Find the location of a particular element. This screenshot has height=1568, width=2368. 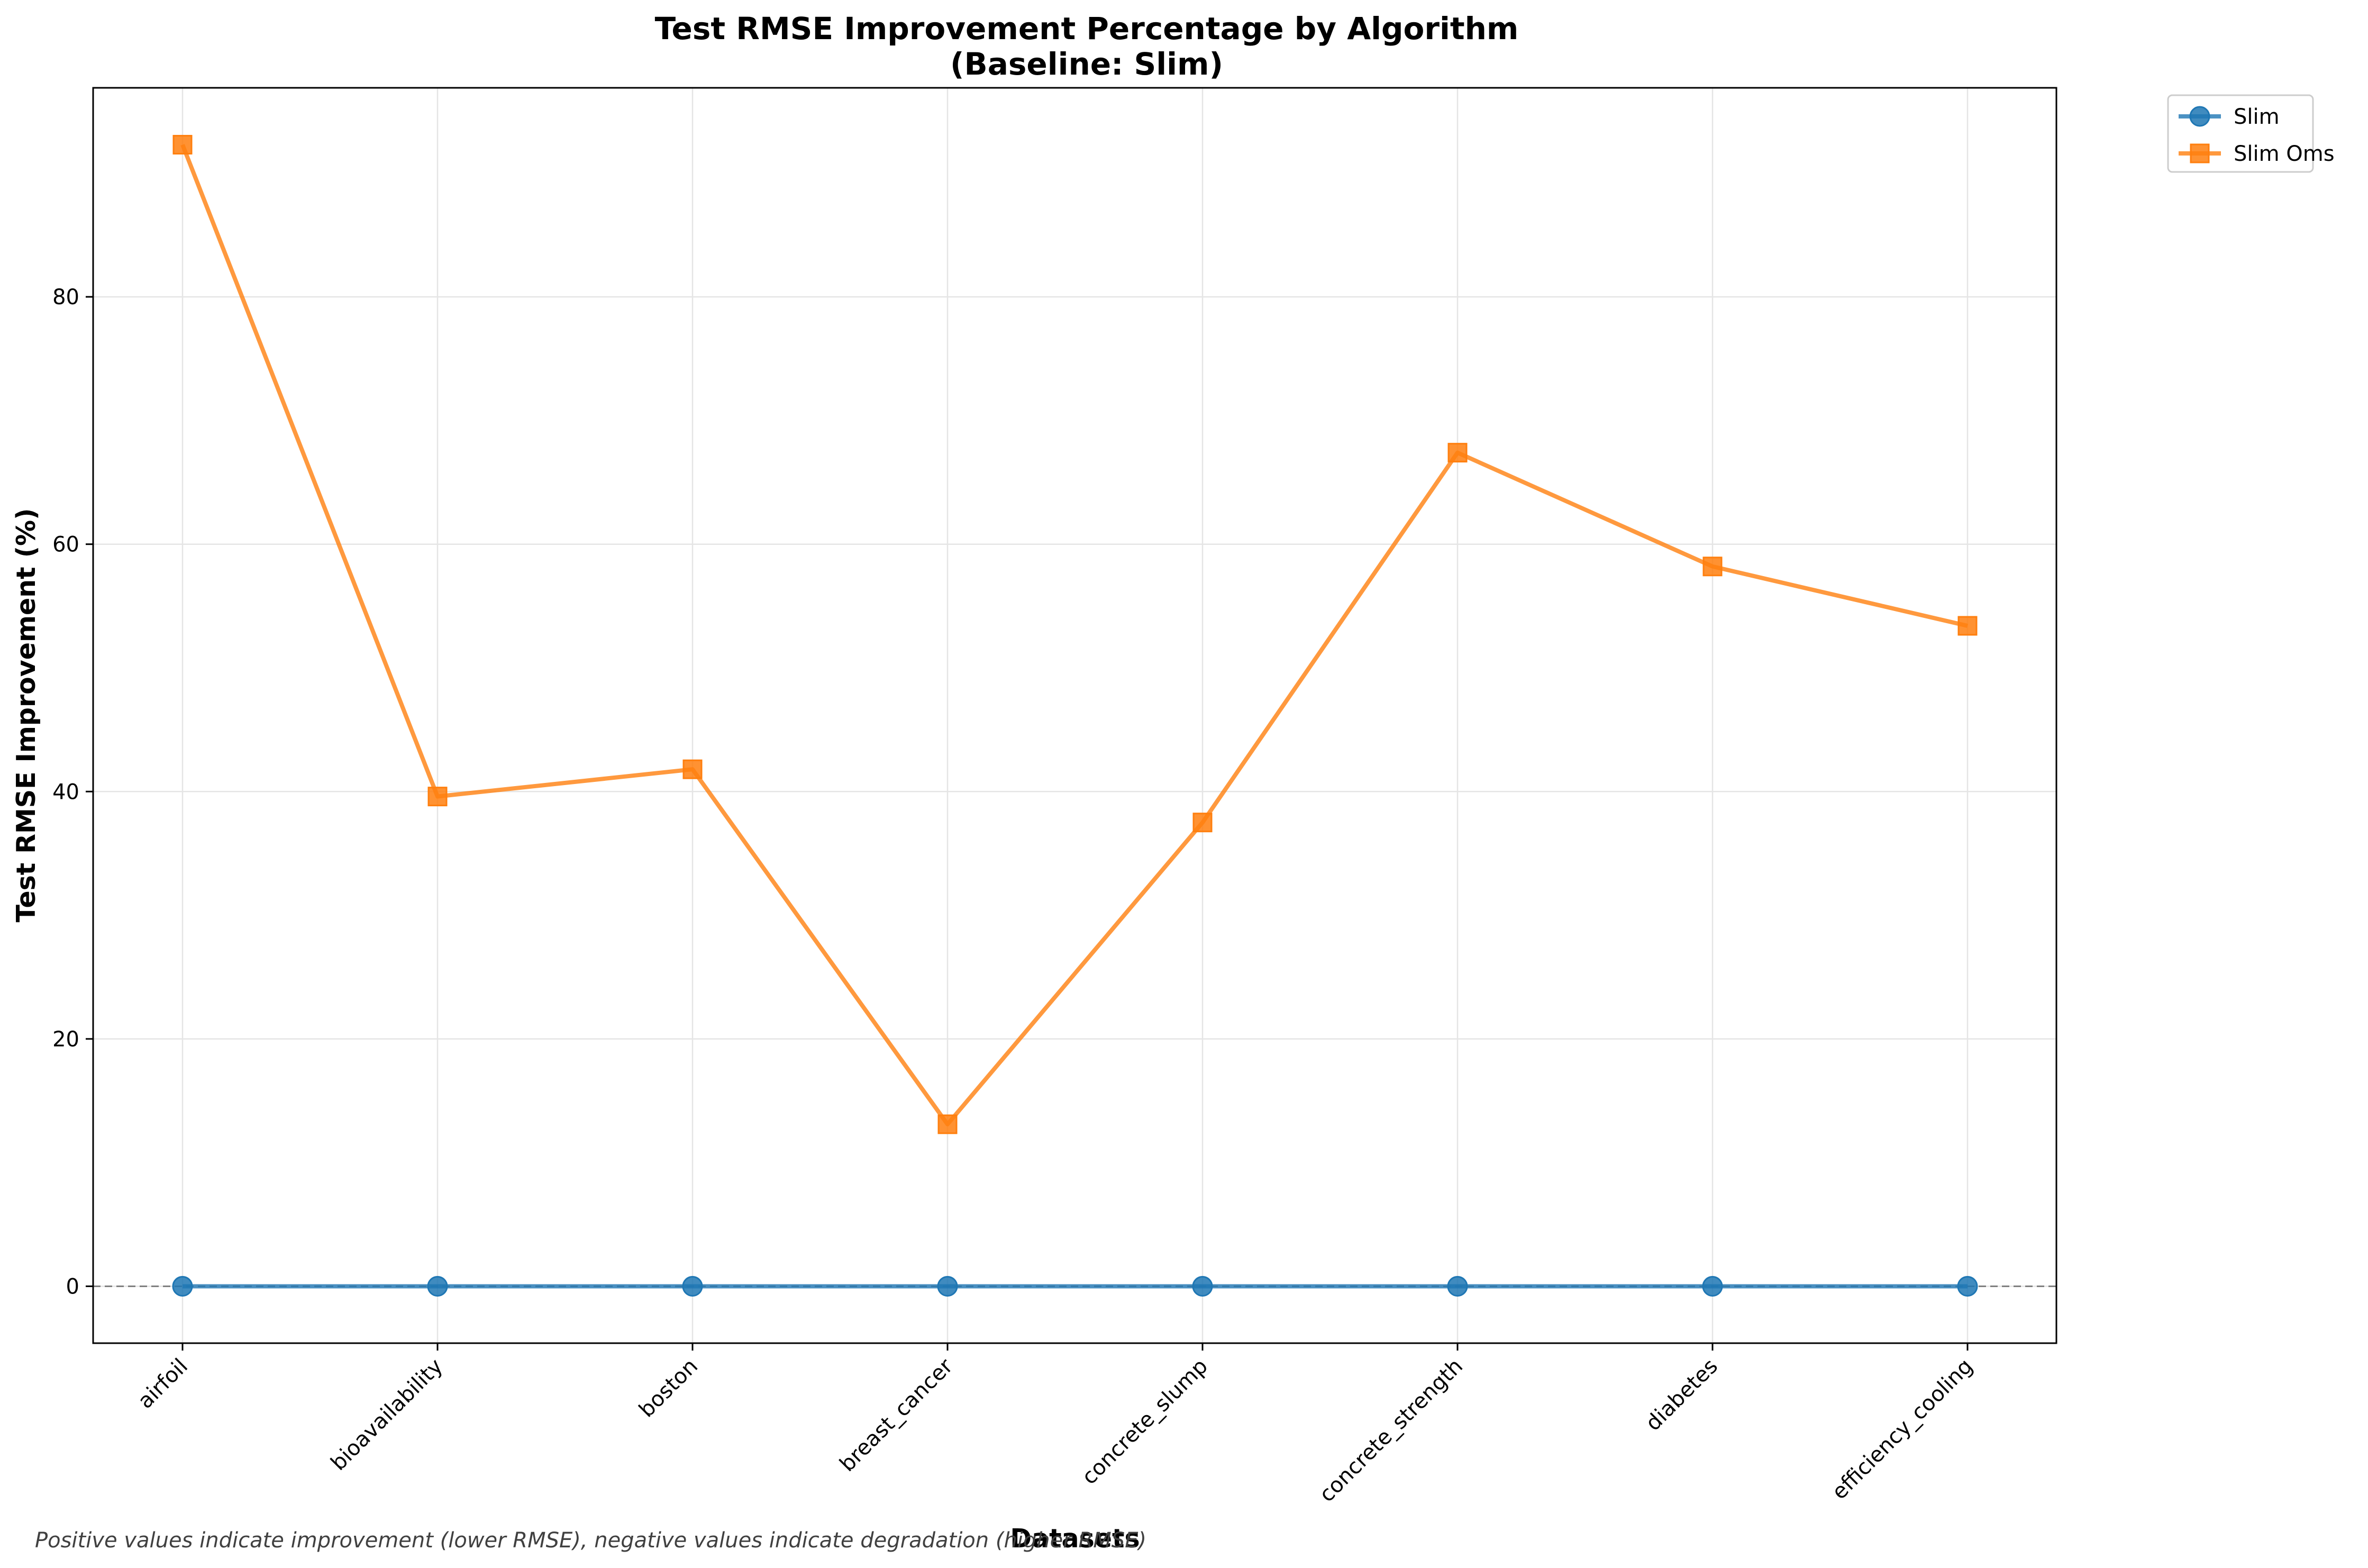

legend: Slim Slim Oms is located at coordinates (2251, 133).